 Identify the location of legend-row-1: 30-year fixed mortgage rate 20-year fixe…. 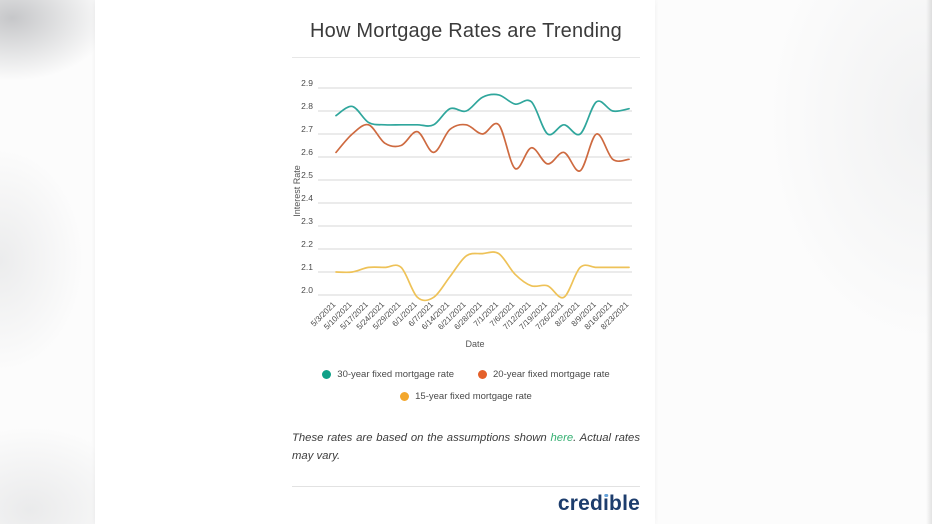
(466, 374).